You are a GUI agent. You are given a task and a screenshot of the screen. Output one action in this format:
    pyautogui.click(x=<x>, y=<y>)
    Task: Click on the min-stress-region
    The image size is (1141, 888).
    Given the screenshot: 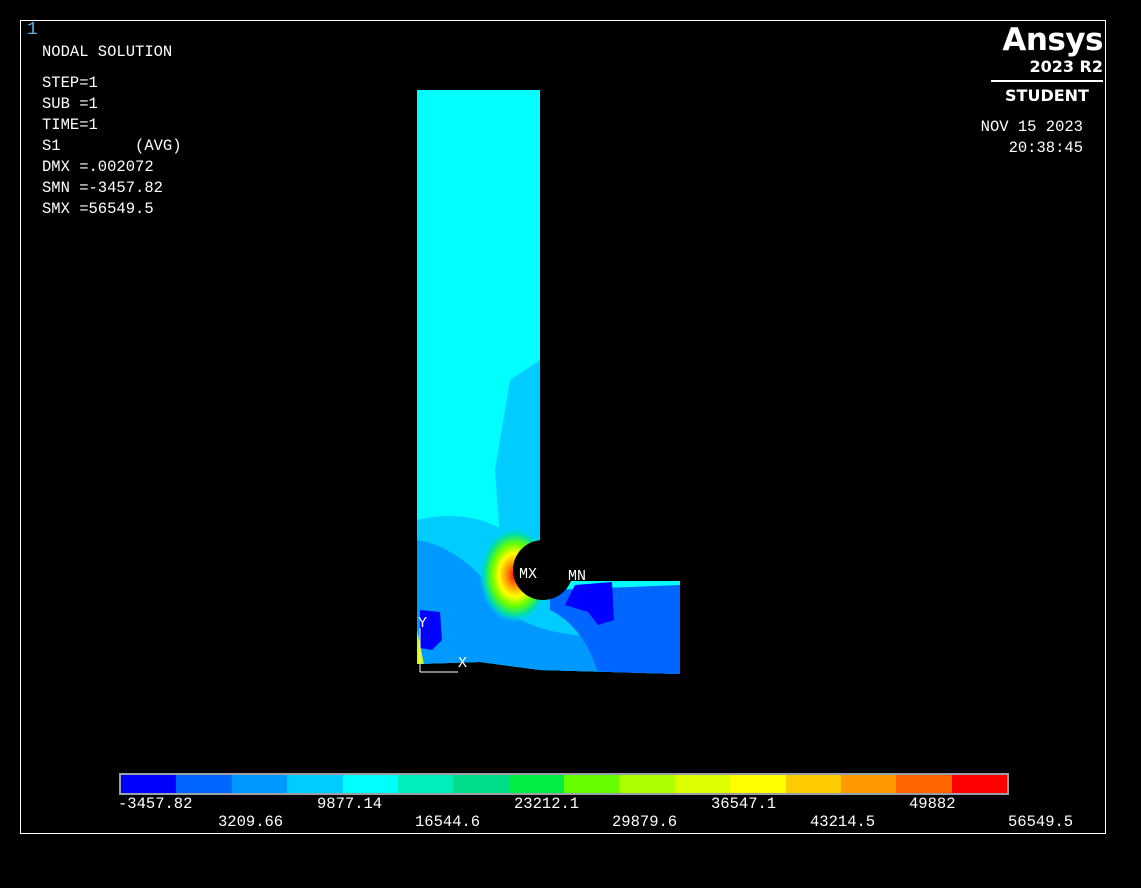 What is the action you would take?
    pyautogui.click(x=589, y=603)
    